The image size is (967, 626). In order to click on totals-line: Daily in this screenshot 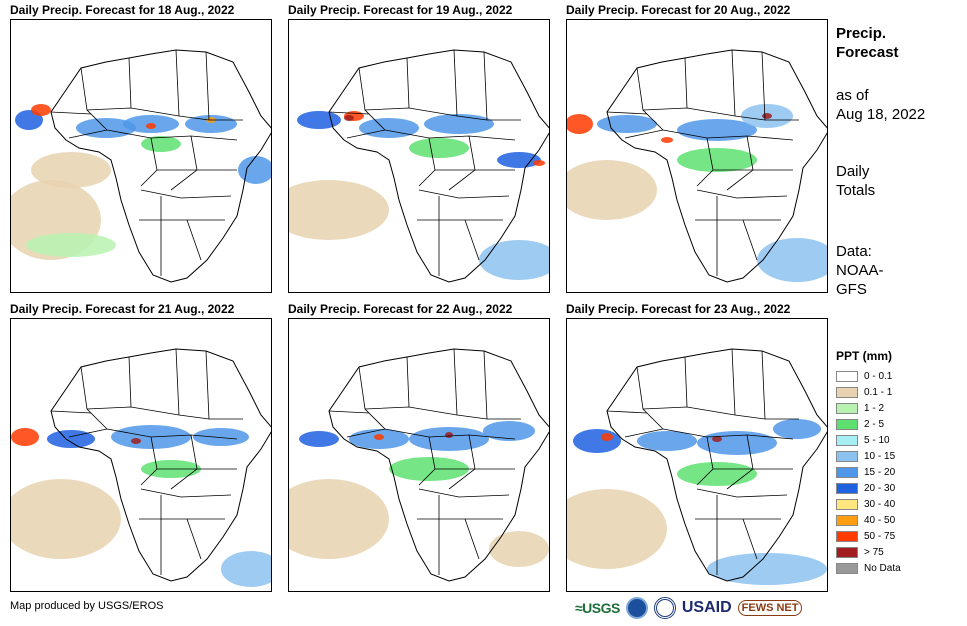, I will do `click(853, 171)`.